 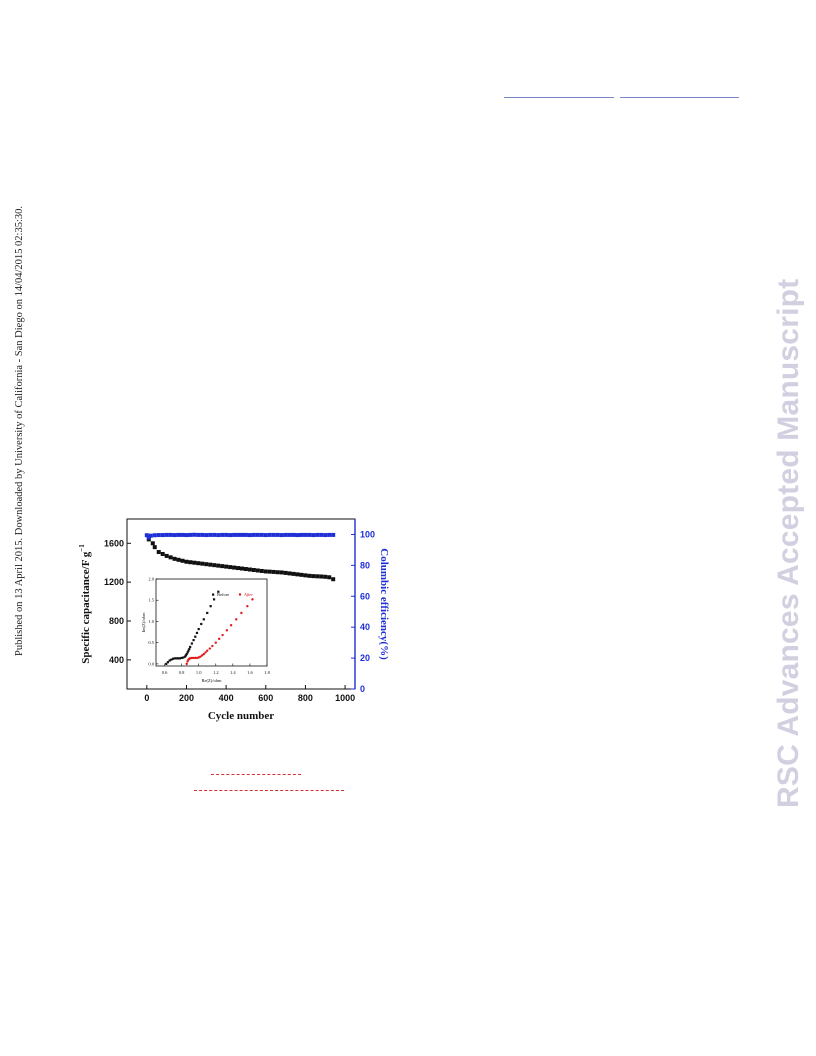 I want to click on inset-x-tick-label: 1.2, so click(x=216, y=672).